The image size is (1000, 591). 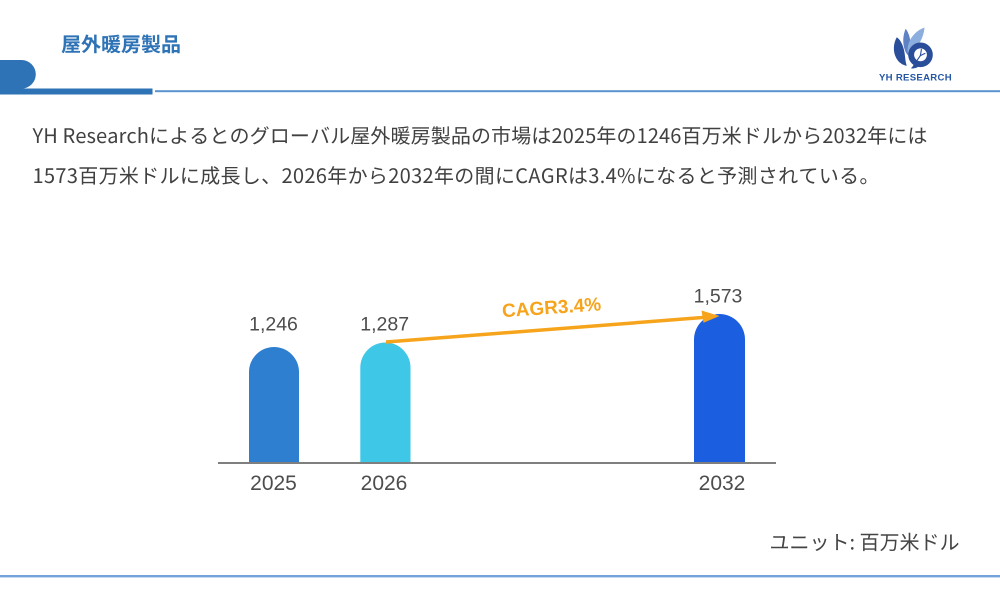 What do you see at coordinates (915, 78) in the screenshot?
I see `svg-text: YH RESEARCH` at bounding box center [915, 78].